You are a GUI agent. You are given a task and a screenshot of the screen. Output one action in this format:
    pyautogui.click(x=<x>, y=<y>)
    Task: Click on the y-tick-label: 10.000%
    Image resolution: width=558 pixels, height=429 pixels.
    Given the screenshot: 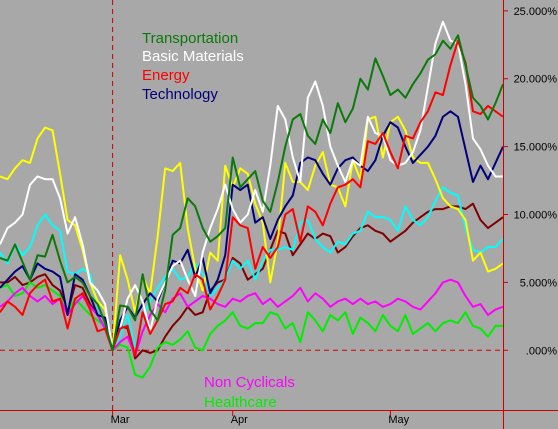 What is the action you would take?
    pyautogui.click(x=536, y=216)
    